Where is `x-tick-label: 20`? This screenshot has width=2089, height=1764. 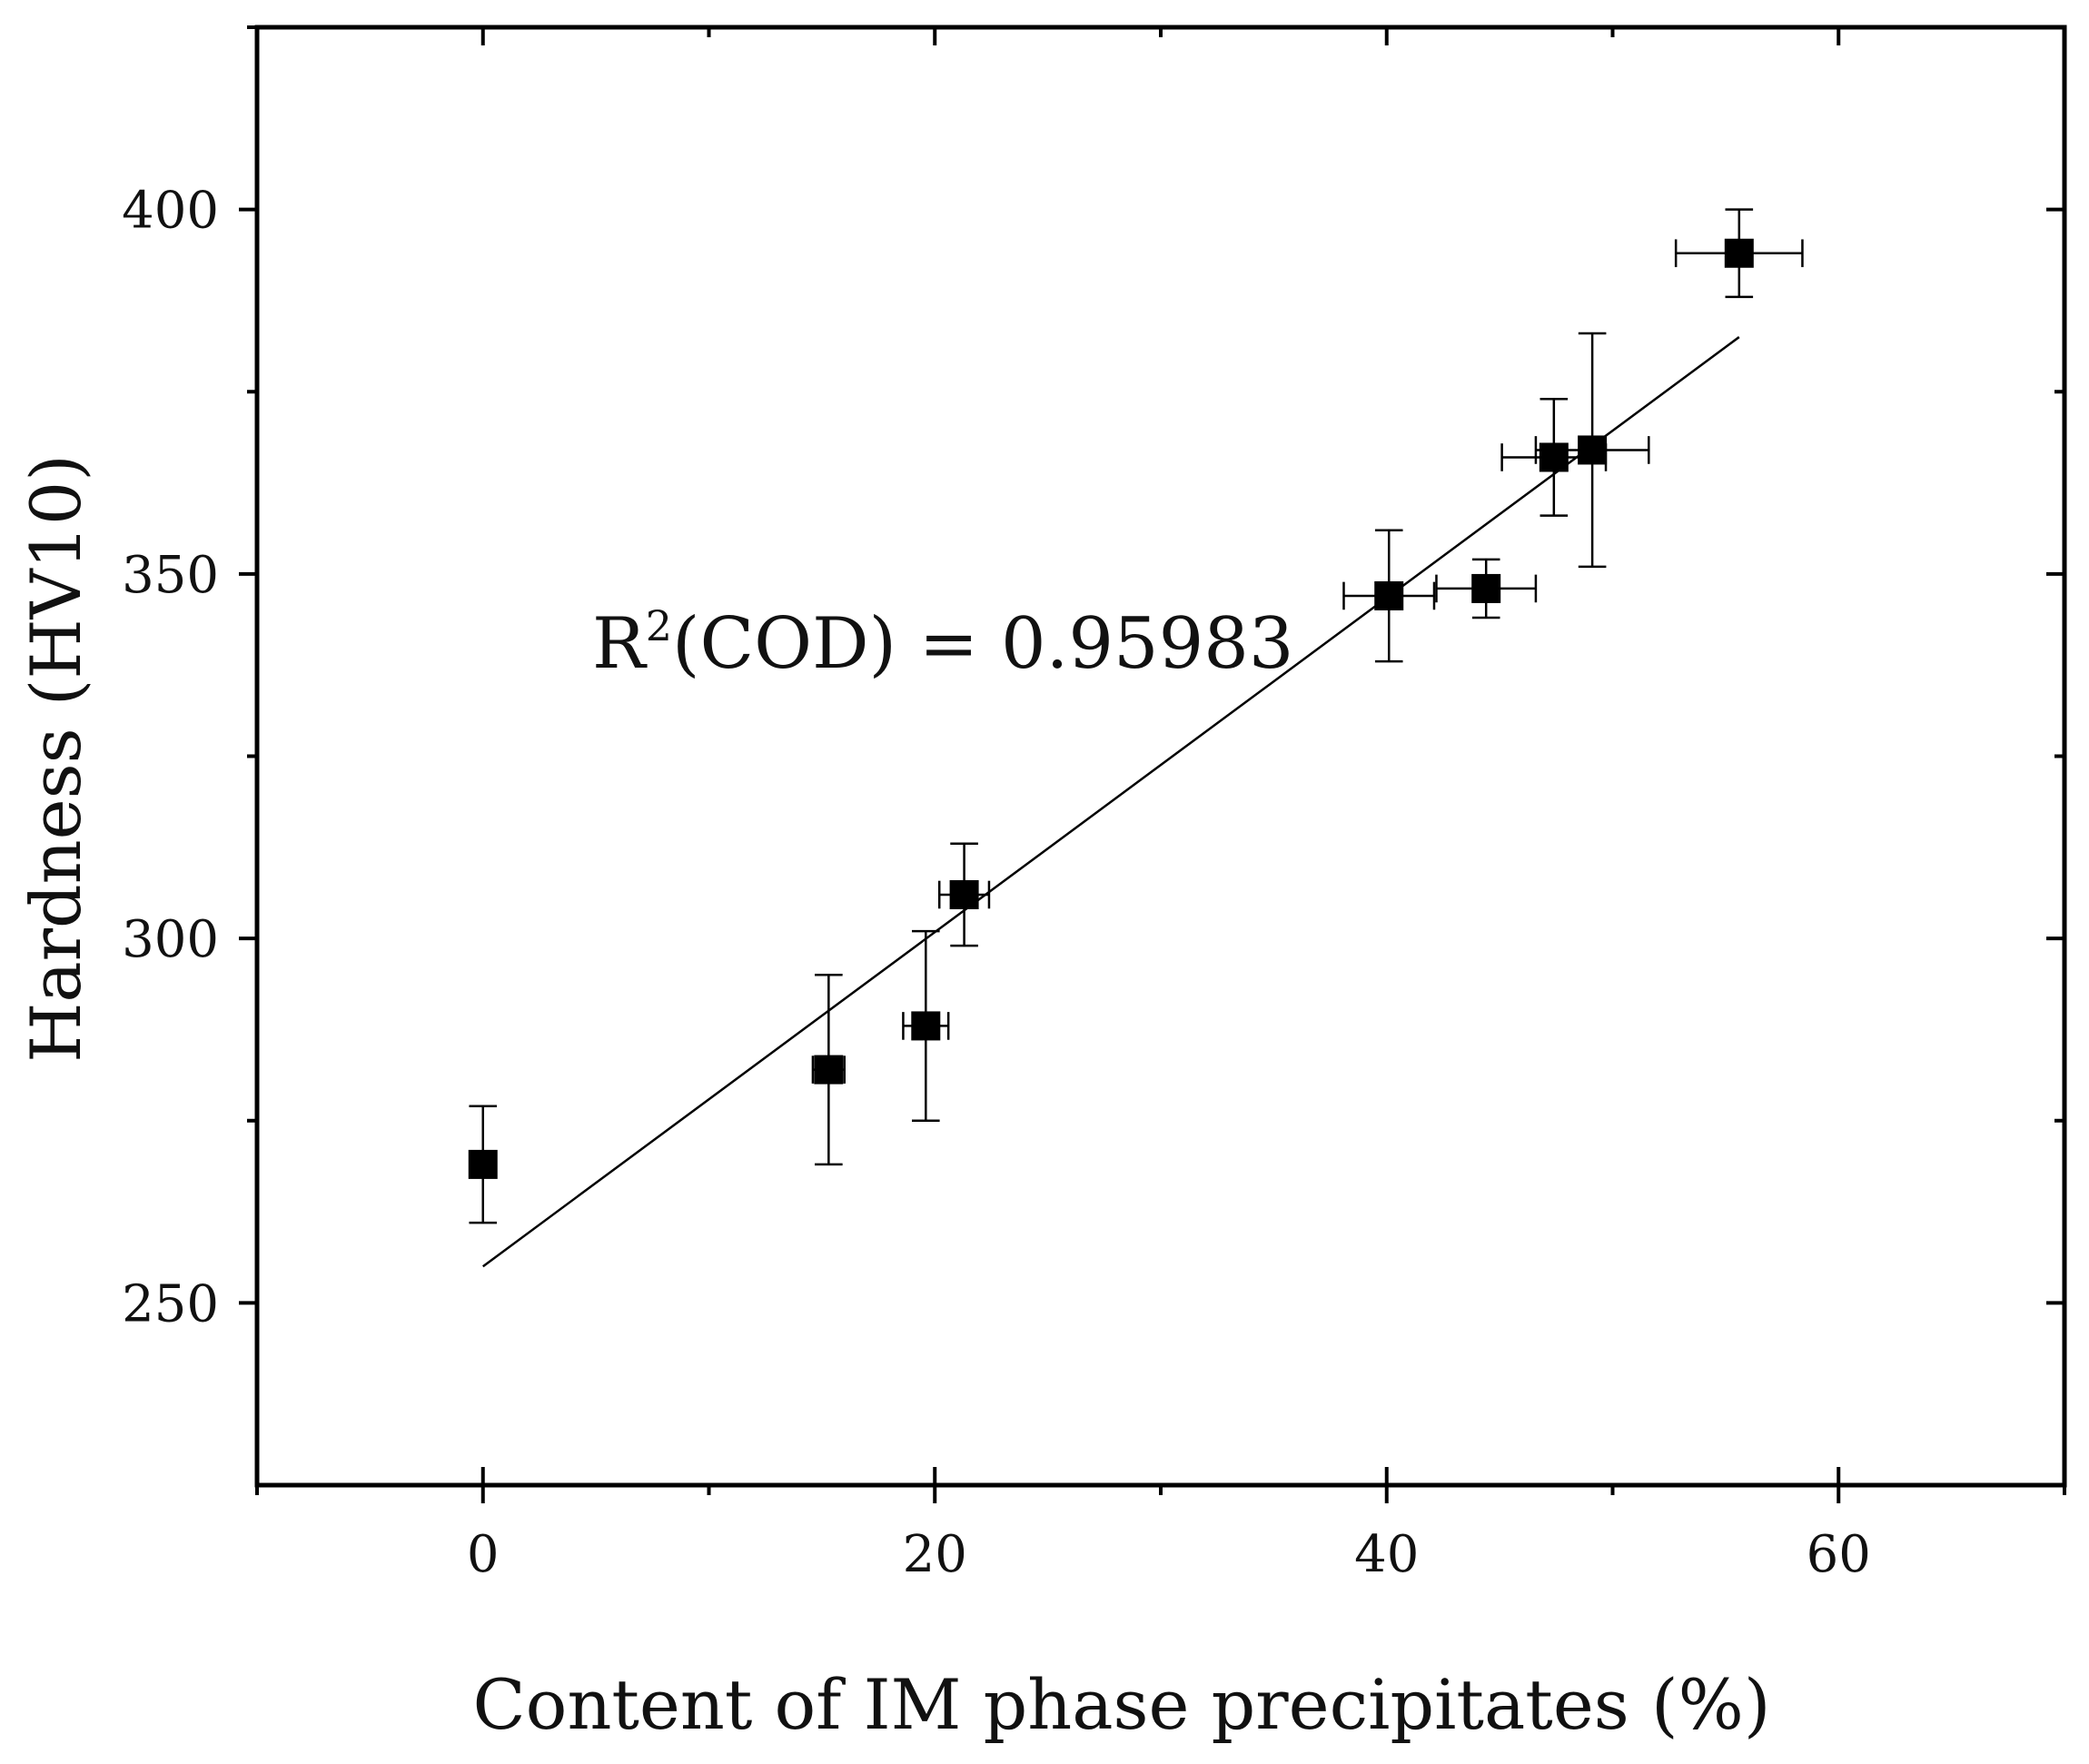
x-tick-label: 20 is located at coordinates (935, 1554).